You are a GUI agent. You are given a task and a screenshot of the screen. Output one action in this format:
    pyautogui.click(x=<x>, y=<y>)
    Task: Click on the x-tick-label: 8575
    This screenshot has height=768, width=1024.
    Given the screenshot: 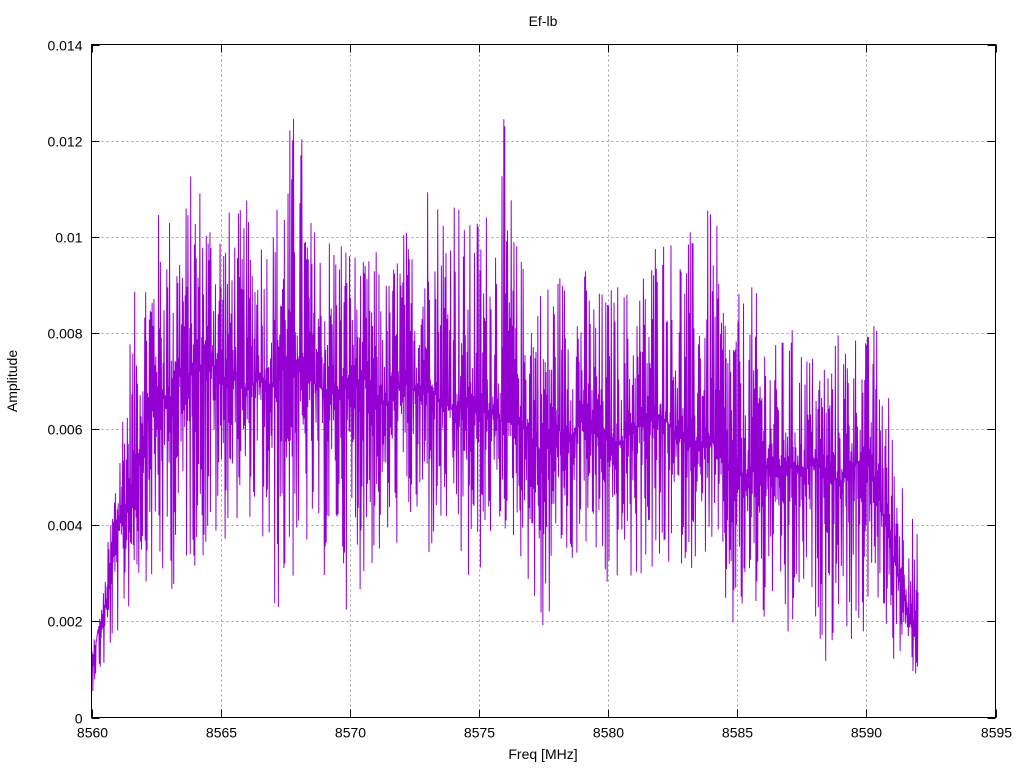 What is the action you would take?
    pyautogui.click(x=479, y=733)
    